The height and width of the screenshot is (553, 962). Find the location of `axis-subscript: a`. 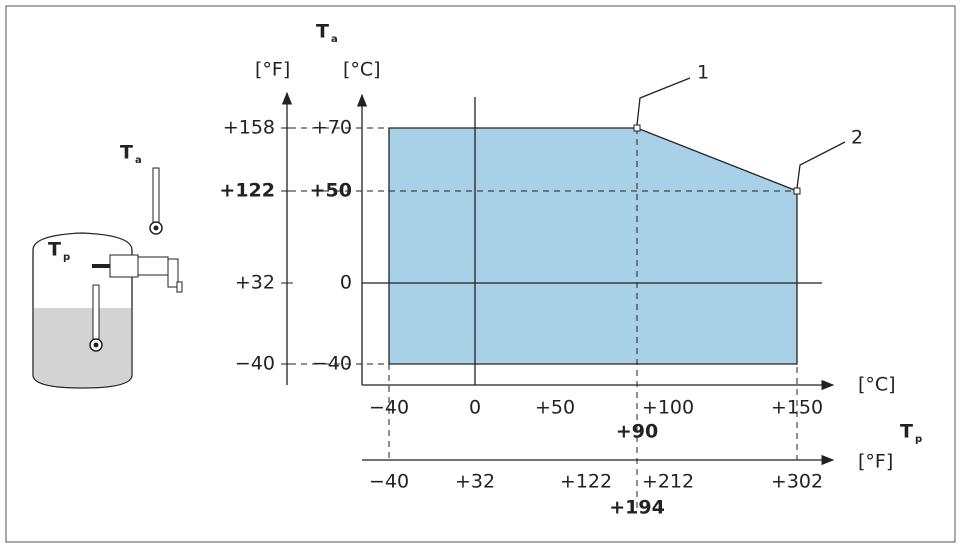

axis-subscript: a is located at coordinates (334, 39).